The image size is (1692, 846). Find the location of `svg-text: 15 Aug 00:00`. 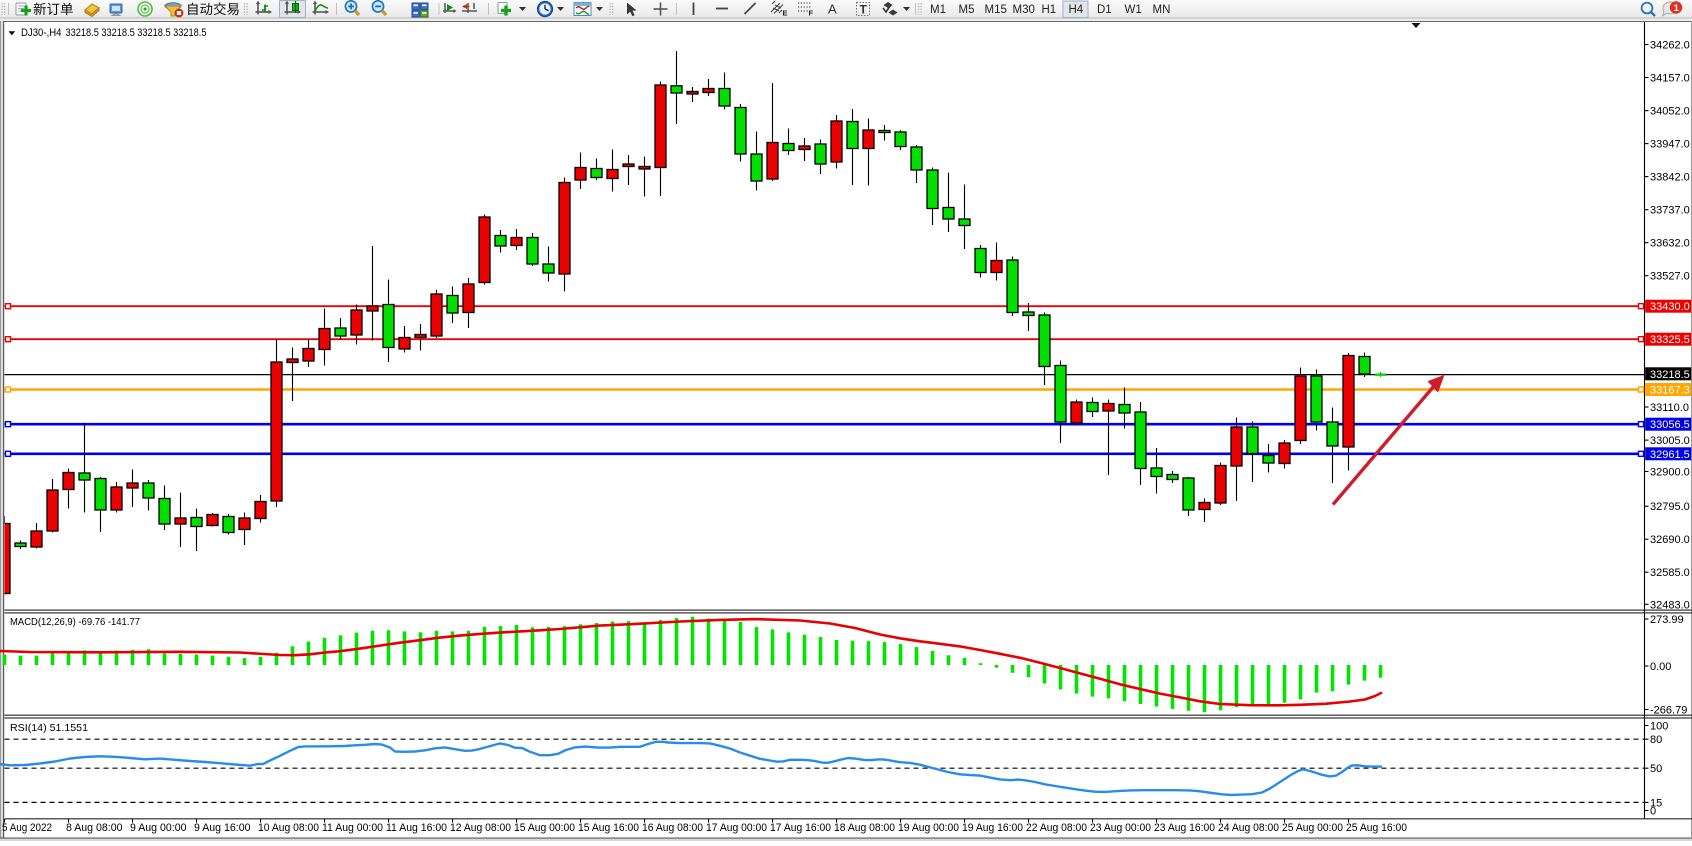

svg-text: 15 Aug 00:00 is located at coordinates (544, 828).